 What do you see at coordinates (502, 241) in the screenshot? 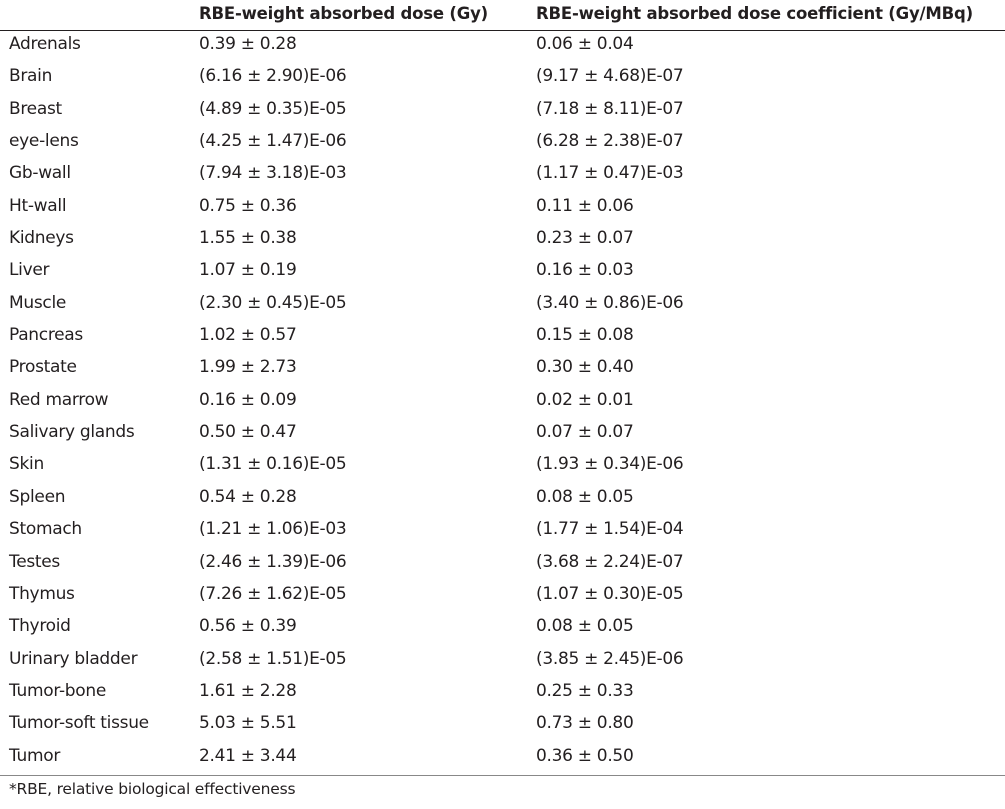
I see `table-row: Kidneys 1.55 ± 0.38 0.23 ± 0.07` at bounding box center [502, 241].